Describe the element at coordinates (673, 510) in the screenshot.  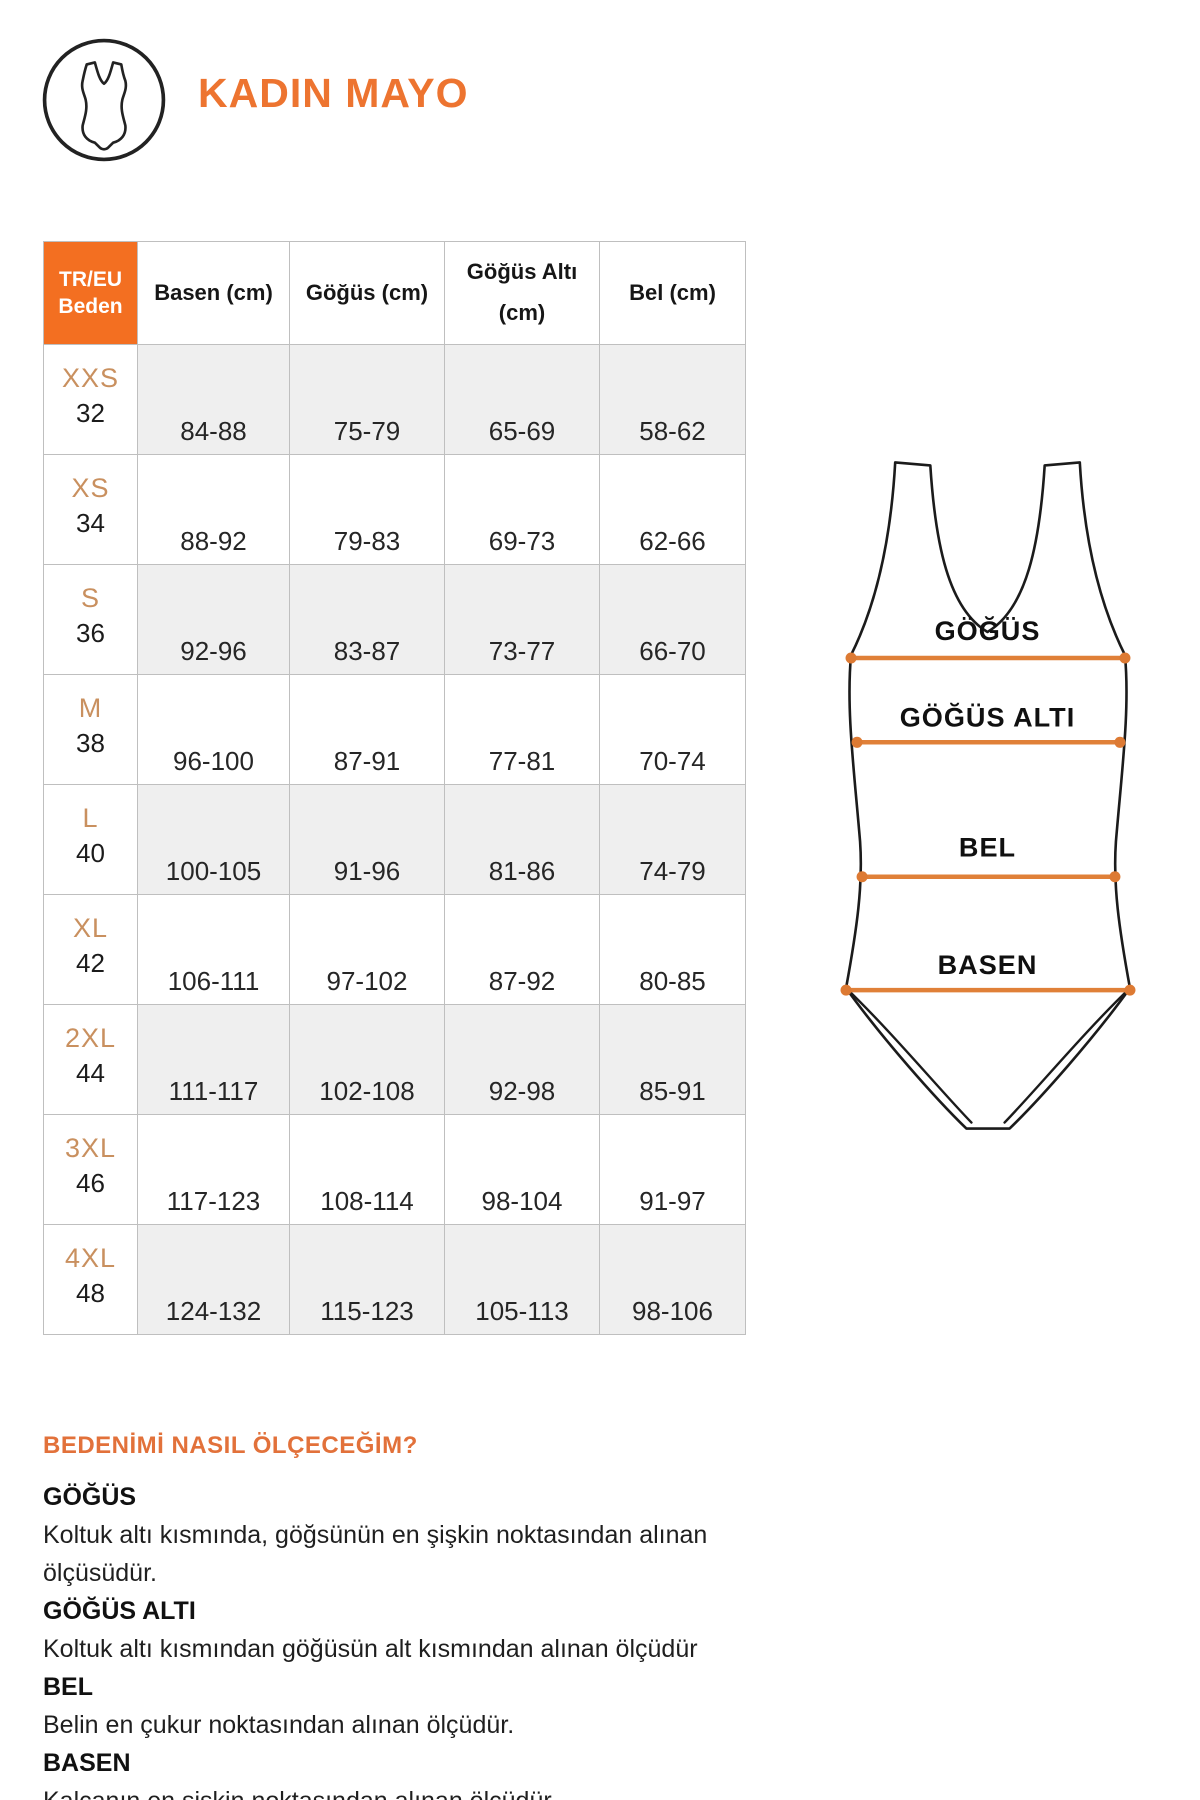
I see `value-cell: 62-66` at that location.